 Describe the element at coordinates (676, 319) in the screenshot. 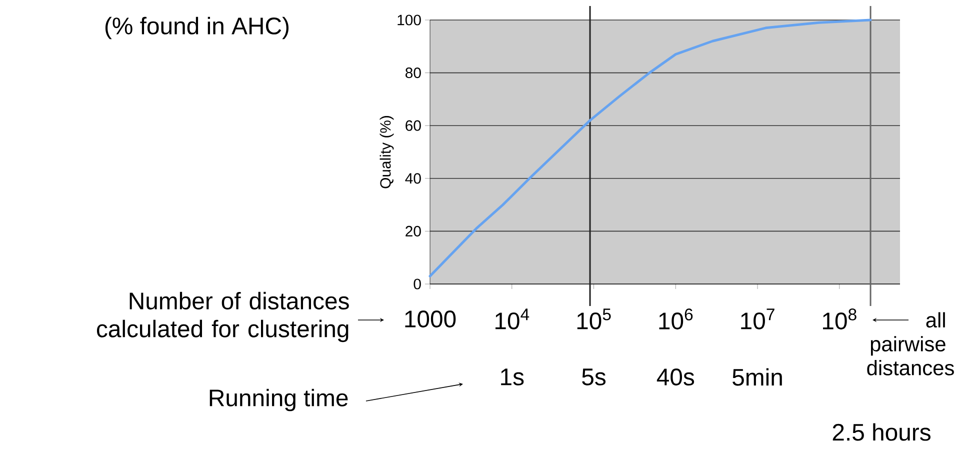

I see `x-tick-label: 10$^{6}$` at that location.